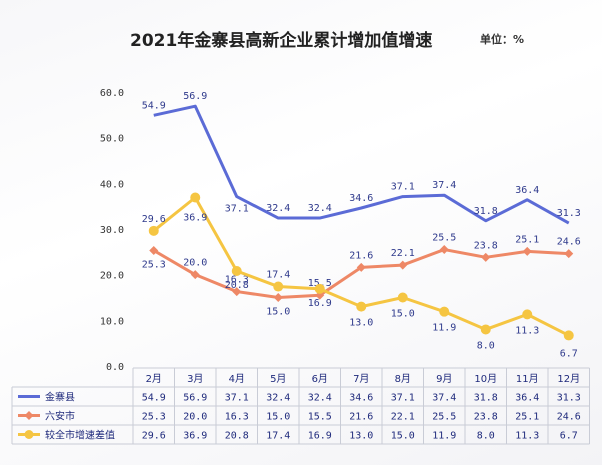 The image size is (602, 465). Describe the element at coordinates (486, 417) in the screenshot. I see `table-cell: 23.8` at that location.